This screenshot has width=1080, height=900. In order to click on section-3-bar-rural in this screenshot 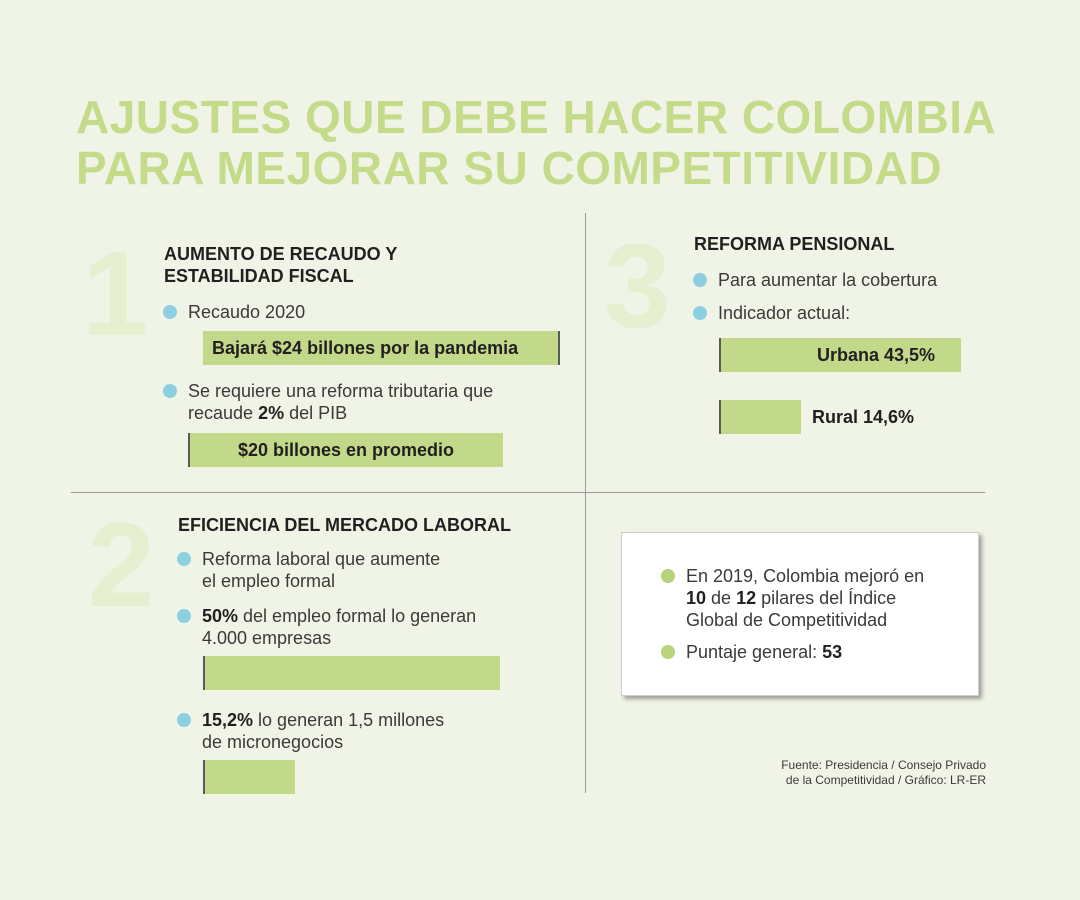, I will do `click(760, 417)`.